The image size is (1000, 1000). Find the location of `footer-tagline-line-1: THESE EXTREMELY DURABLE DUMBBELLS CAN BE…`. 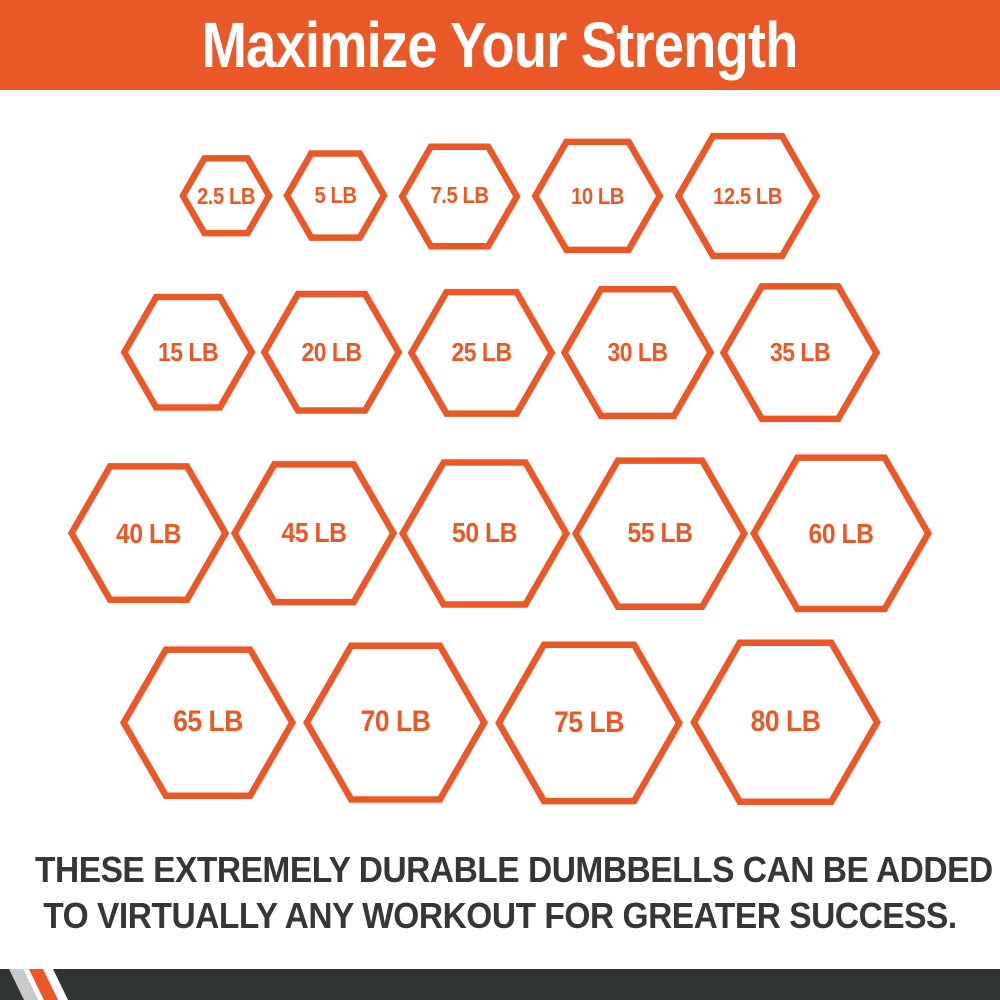

footer-tagline-line-1: THESE EXTREMELY DURABLE DUMBBELLS CAN BE… is located at coordinates (514, 869).